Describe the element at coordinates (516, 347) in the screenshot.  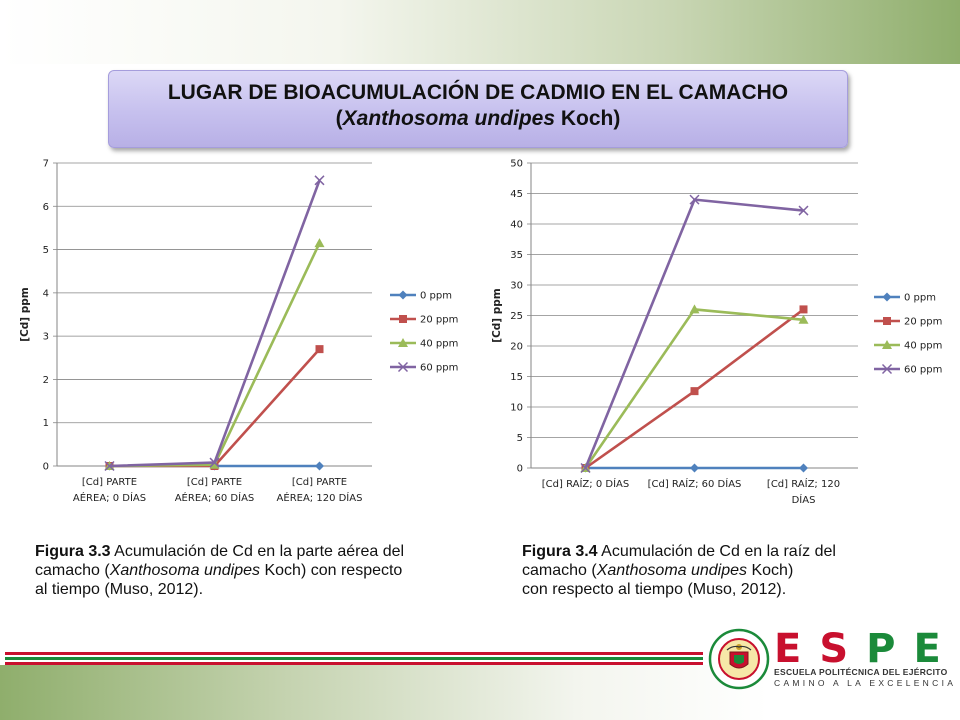
I see `y-tick-label: 20` at that location.